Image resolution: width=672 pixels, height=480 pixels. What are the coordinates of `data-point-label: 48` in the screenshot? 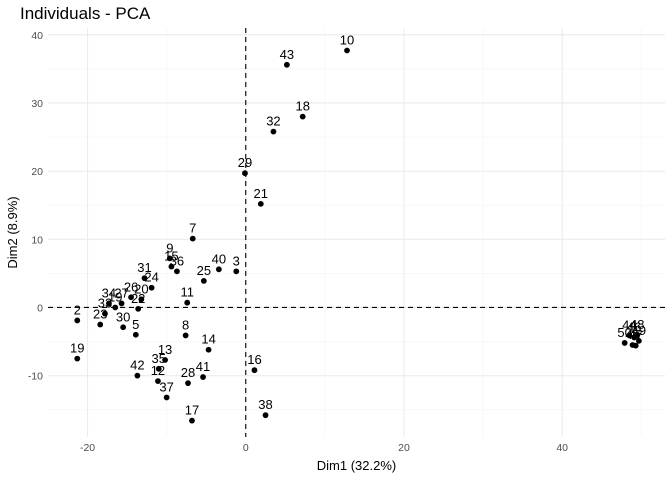 It's located at (637, 324).